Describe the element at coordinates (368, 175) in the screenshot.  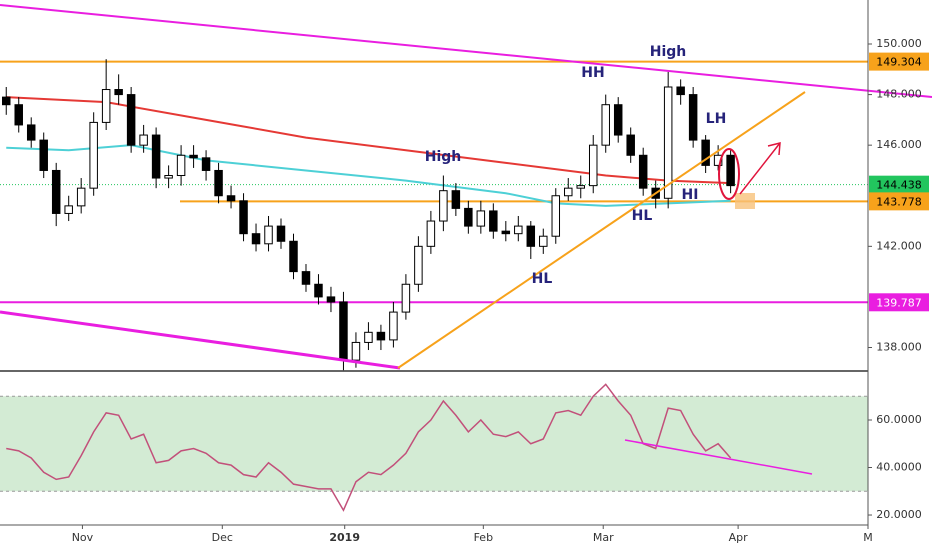
I see `moving-average` at that location.